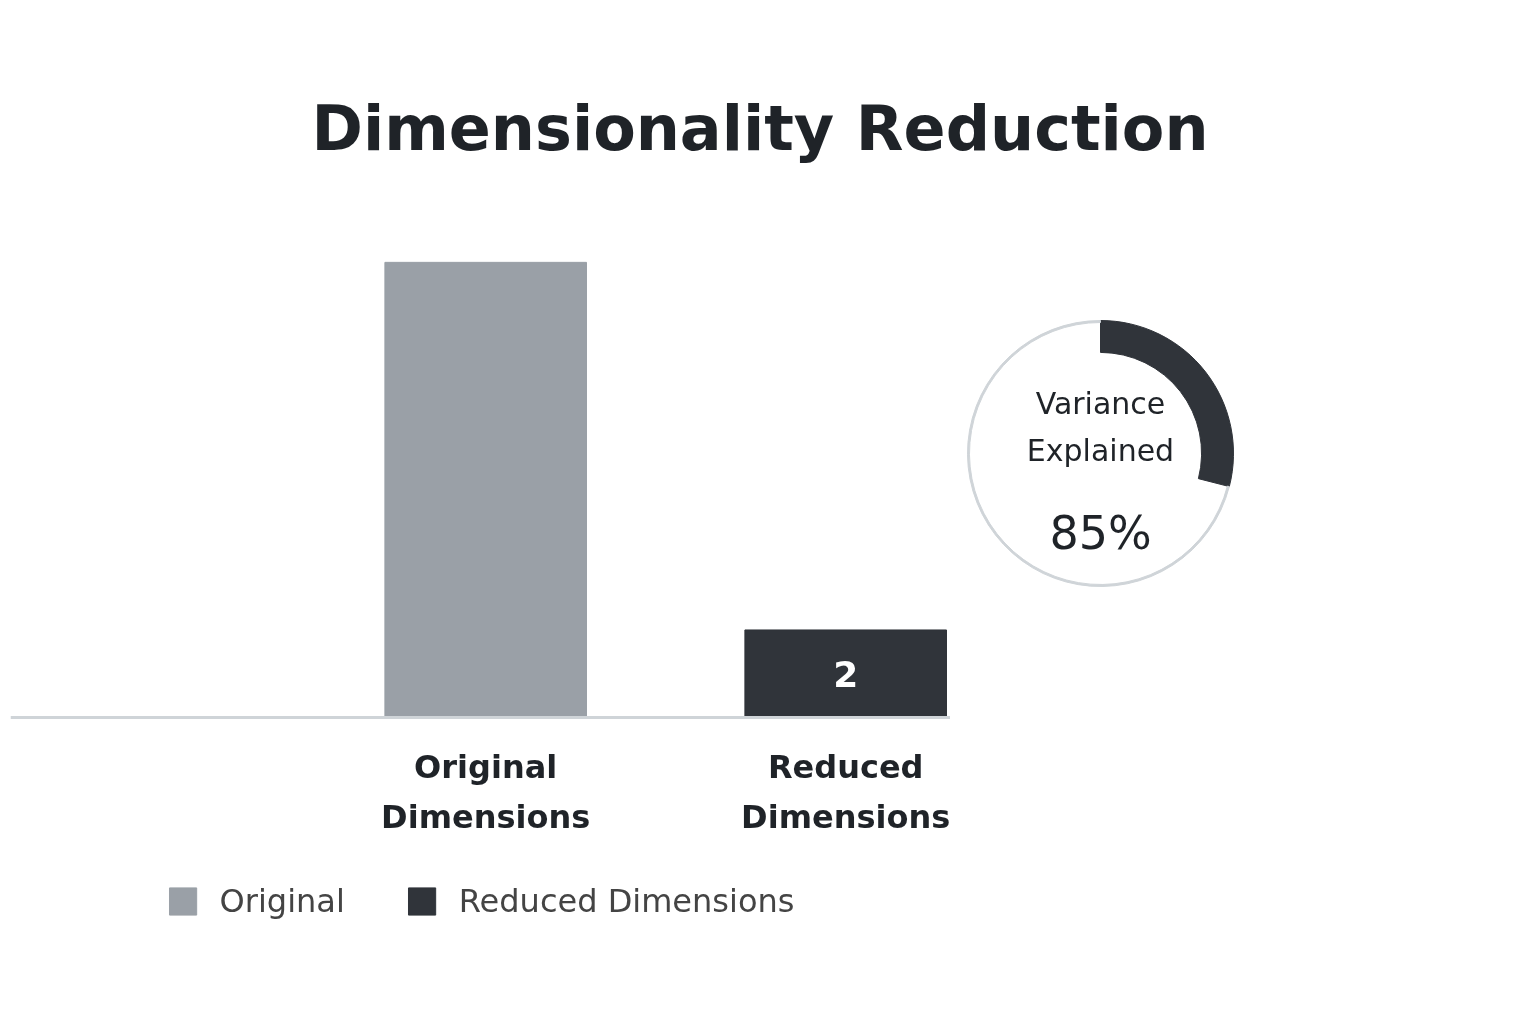 The image size is (1536, 1024). Describe the element at coordinates (486, 792) in the screenshot. I see `x-tick-label: Original Dimensions` at that location.